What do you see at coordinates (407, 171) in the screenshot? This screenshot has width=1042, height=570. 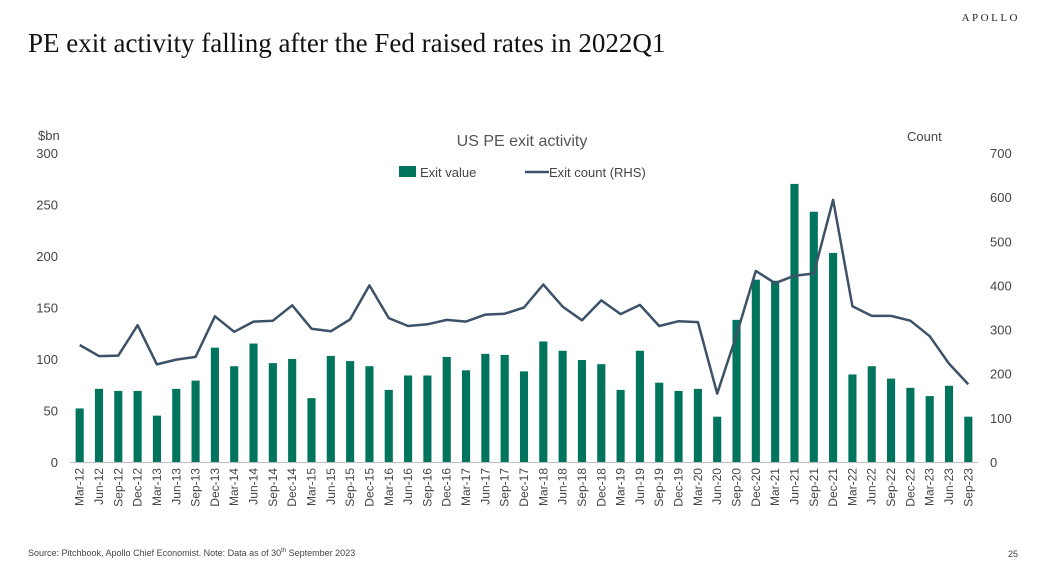 I see `legend-swatch-exit-value` at bounding box center [407, 171].